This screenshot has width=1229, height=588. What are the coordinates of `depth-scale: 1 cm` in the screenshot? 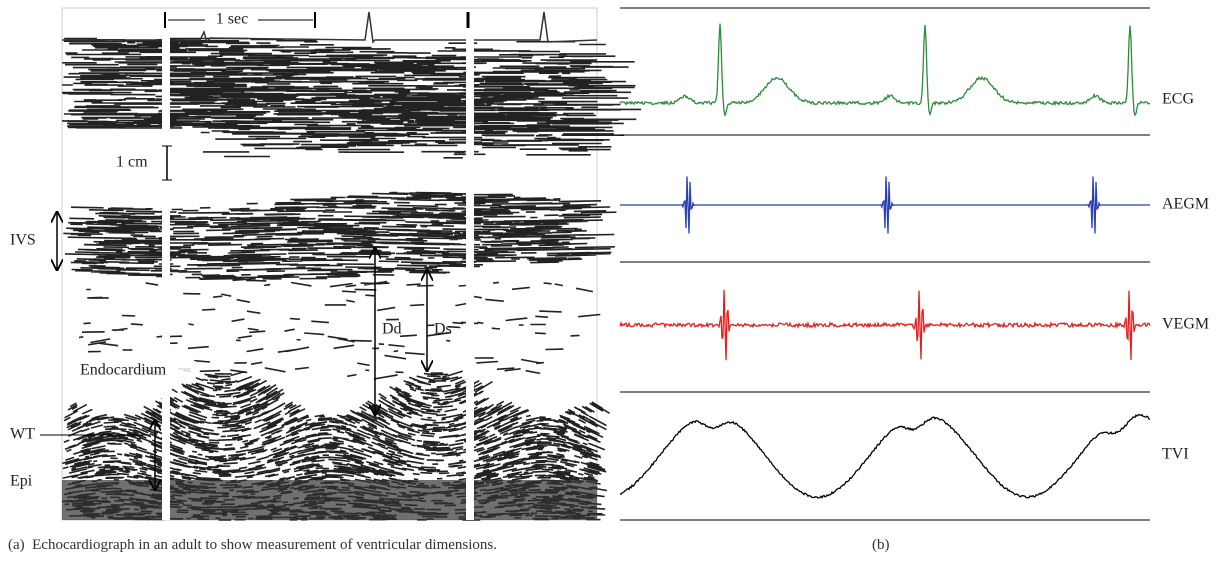 It's located at (132, 162).